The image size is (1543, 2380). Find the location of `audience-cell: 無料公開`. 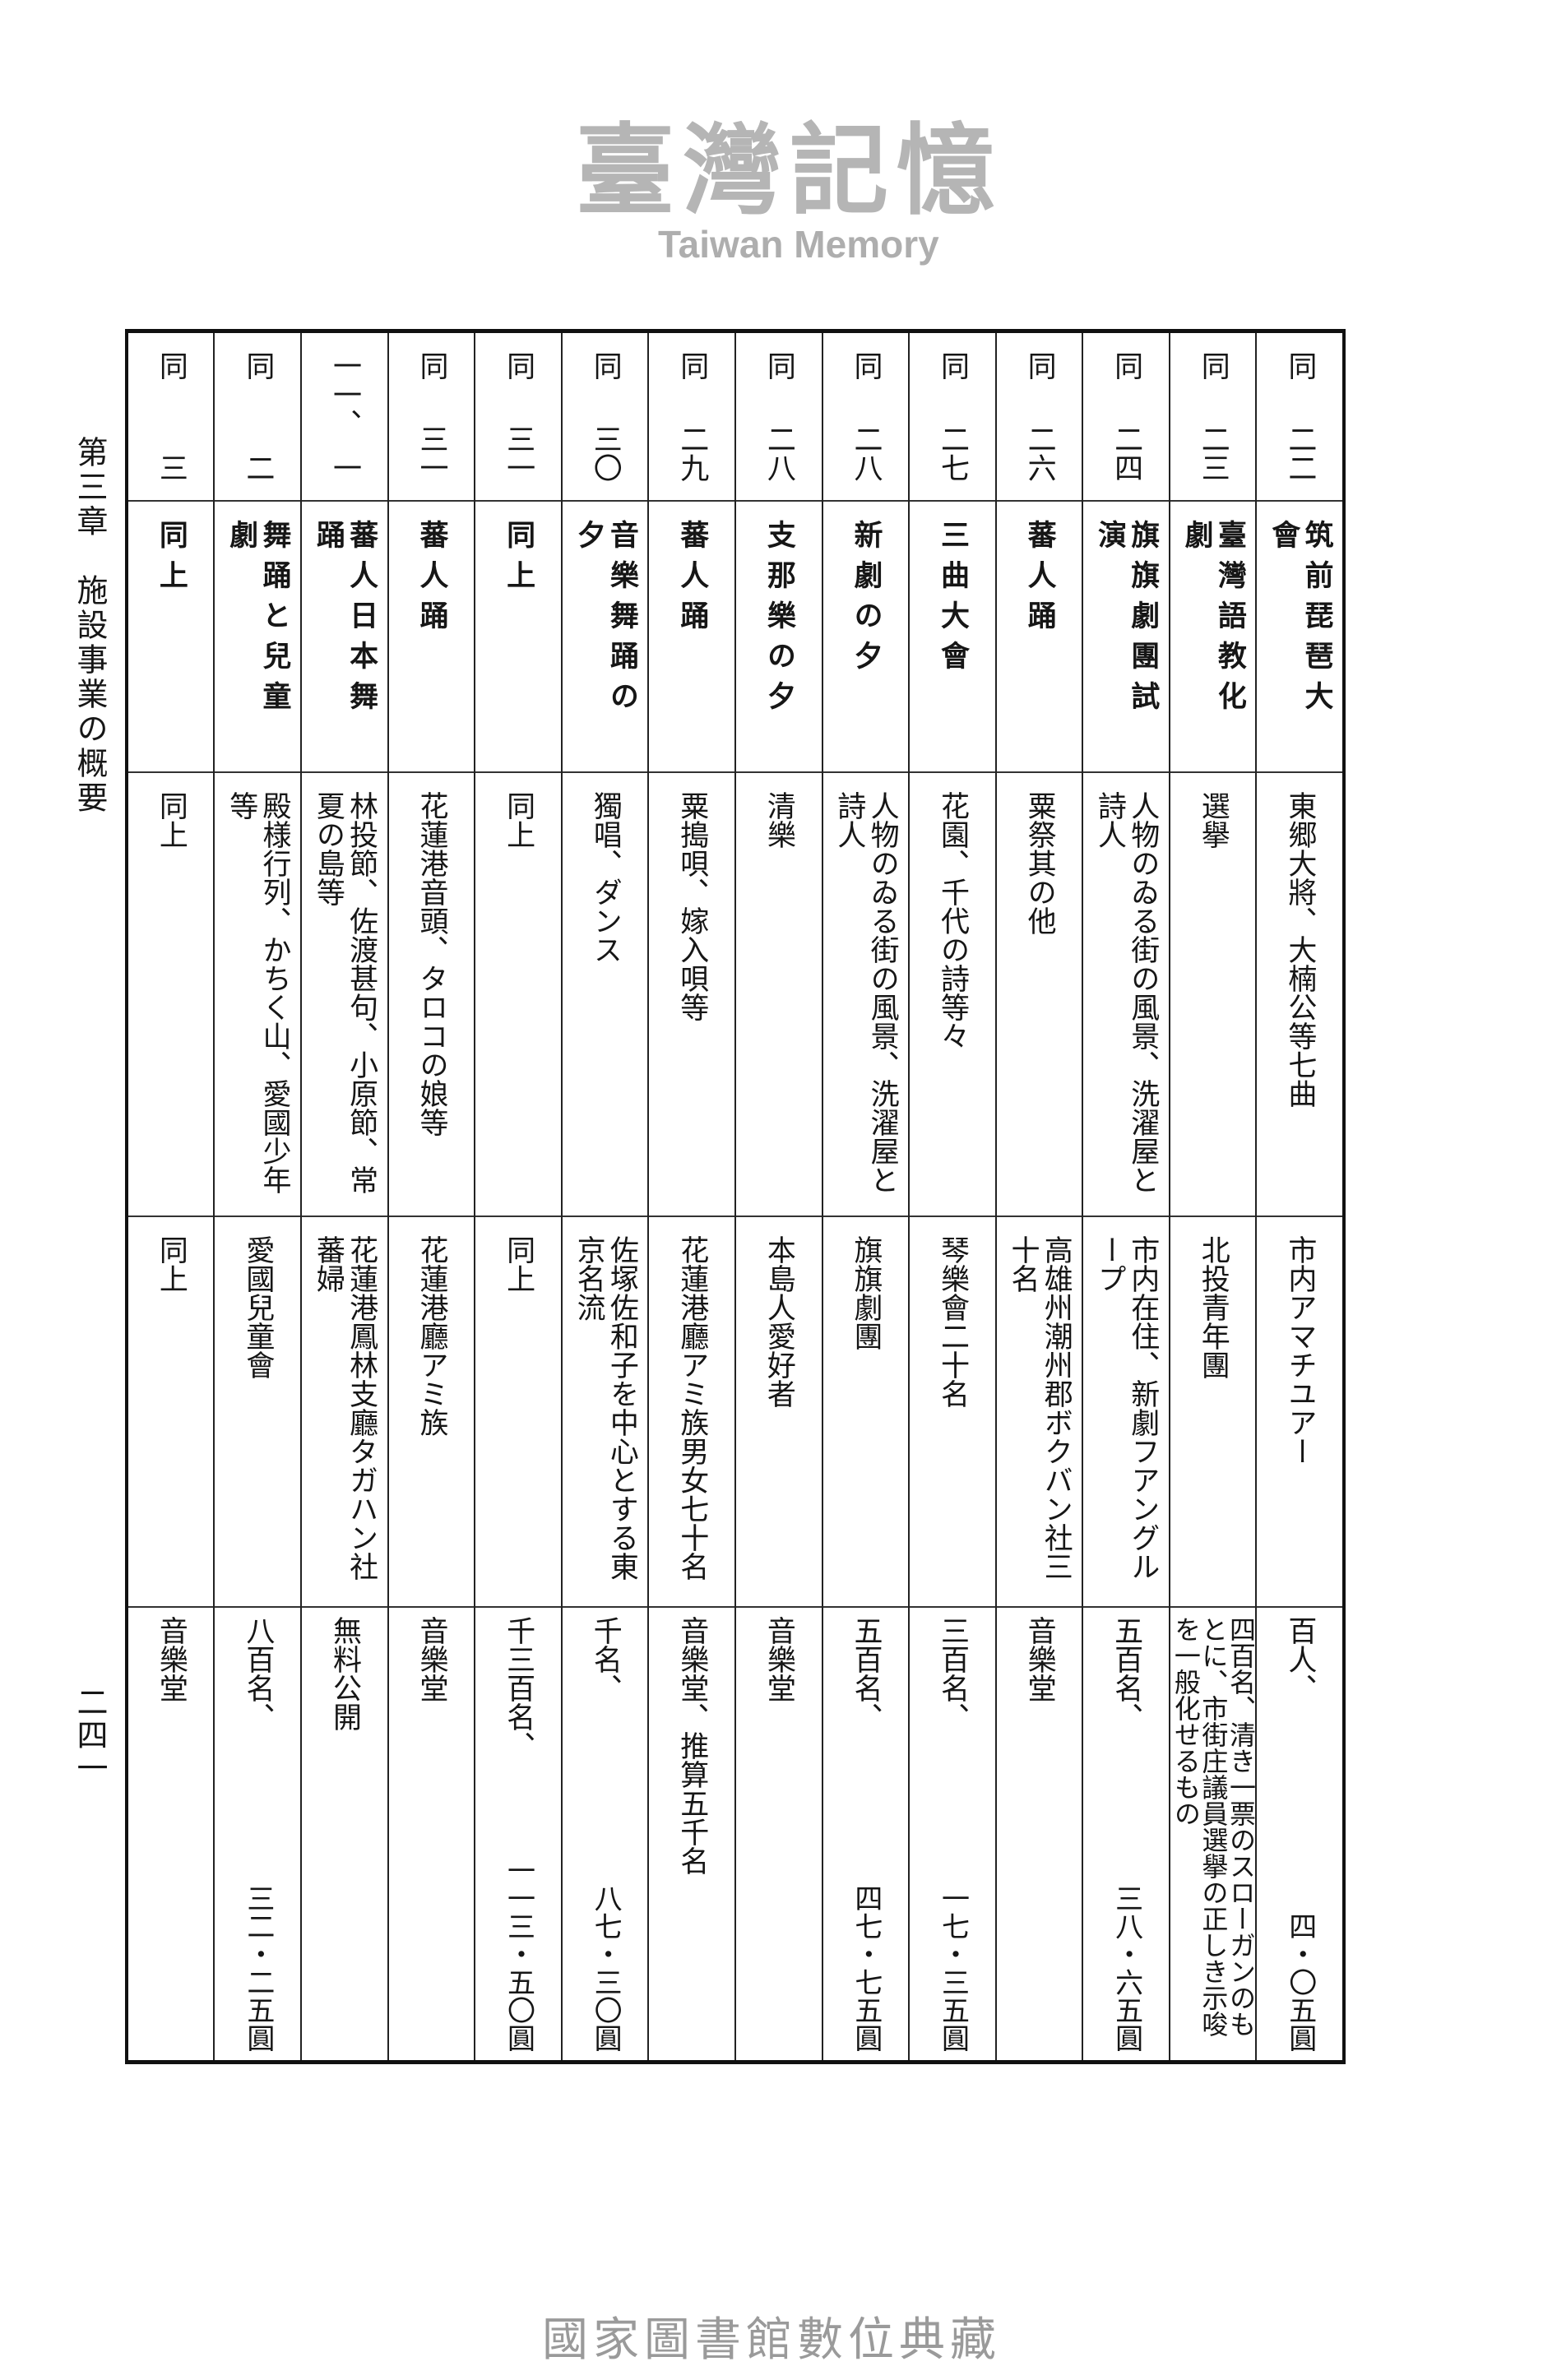

audience-cell: 無料公開 is located at coordinates (344, 1834).